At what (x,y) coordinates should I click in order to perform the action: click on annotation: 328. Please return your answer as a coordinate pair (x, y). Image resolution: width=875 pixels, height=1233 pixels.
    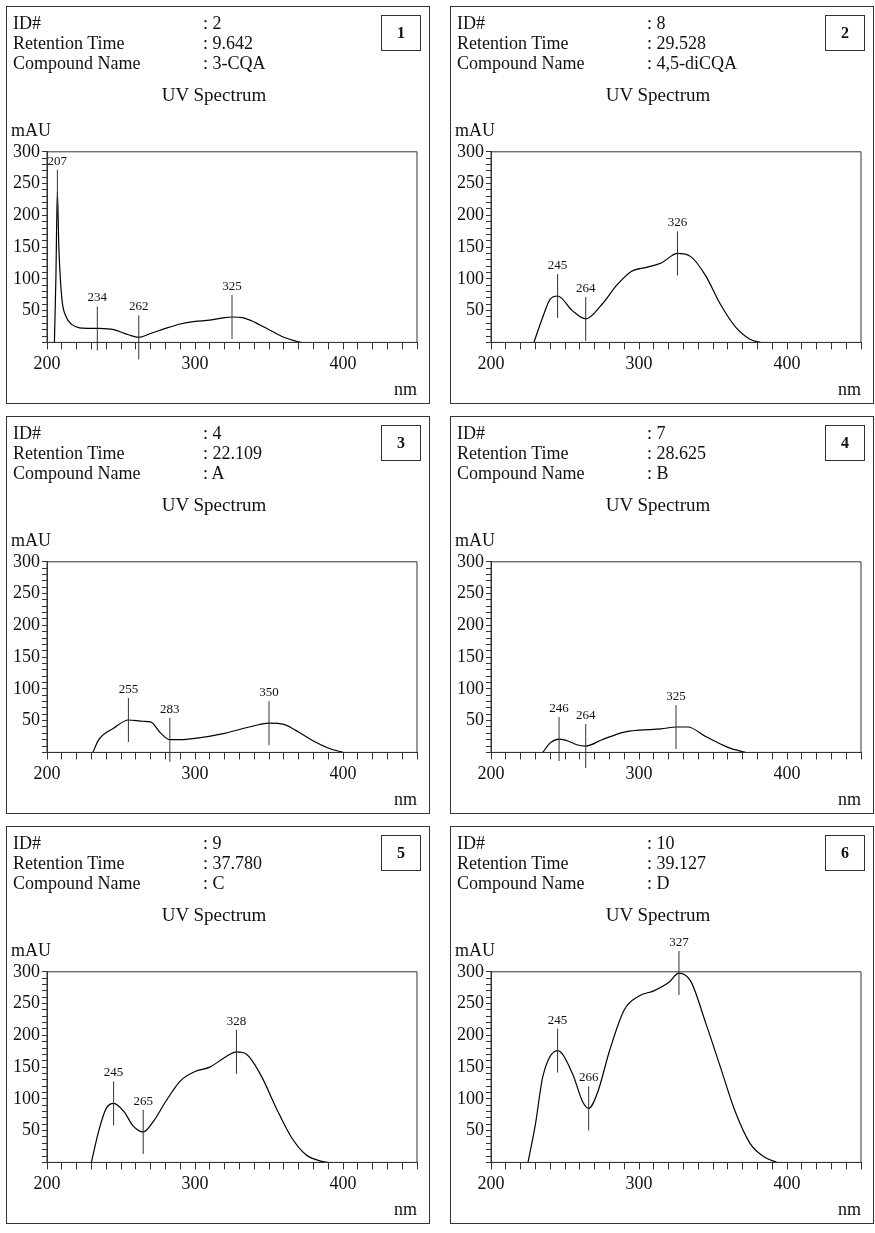
    Looking at the image, I should click on (236, 1020).